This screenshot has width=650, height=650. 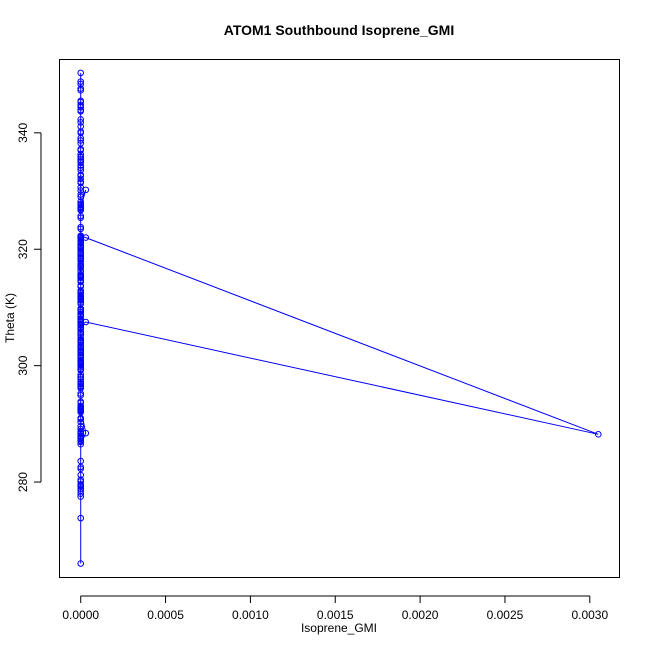 I want to click on x-axis-label: Isoprene_GMI, so click(x=339, y=628).